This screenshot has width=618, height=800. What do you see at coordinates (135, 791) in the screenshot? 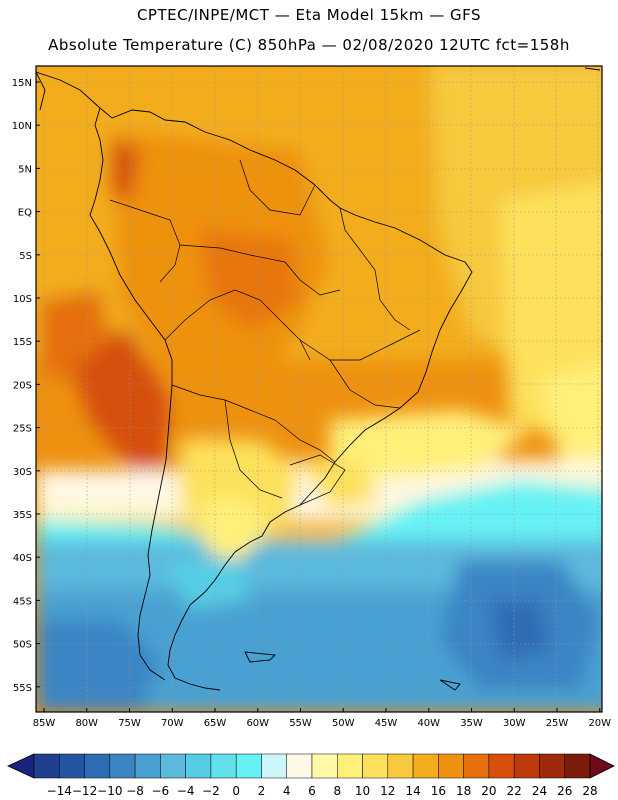
I see `colorbar-label: −8` at bounding box center [135, 791].